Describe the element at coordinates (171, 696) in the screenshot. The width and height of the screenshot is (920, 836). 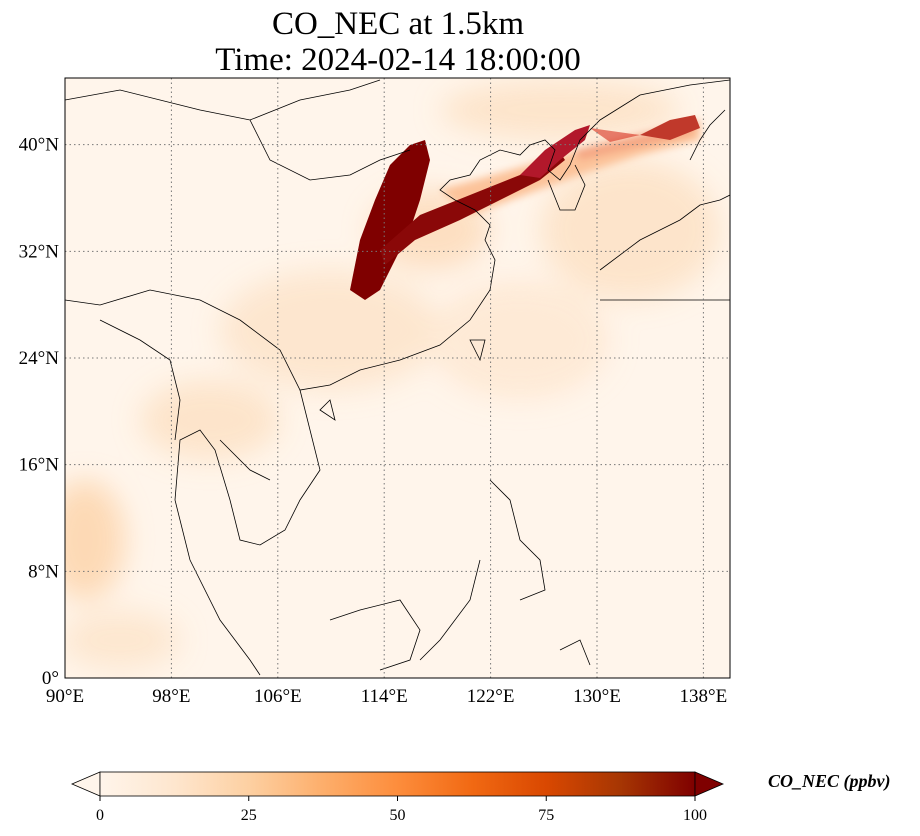
I see `lon-tick-label: 98°E` at that location.